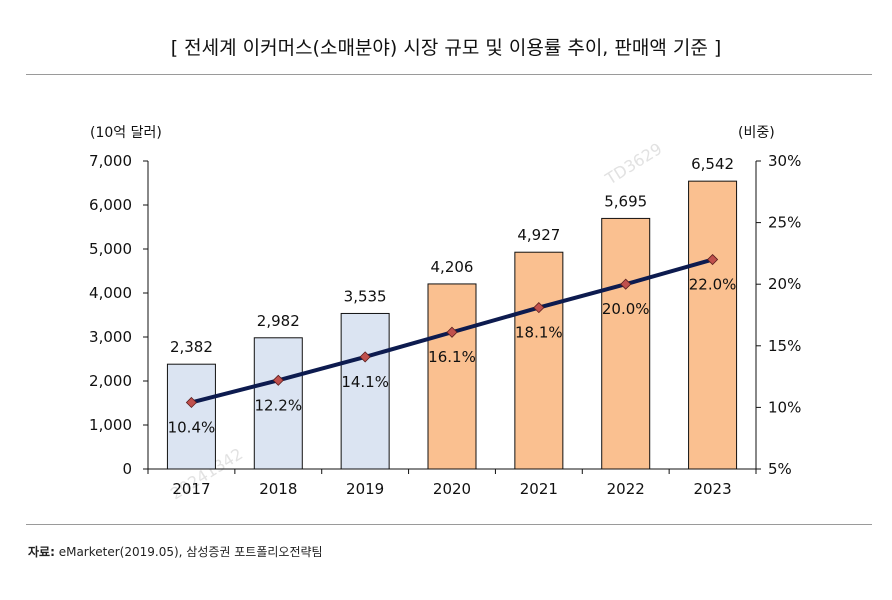  I want to click on left-tick-label: 2,000, so click(110, 381).